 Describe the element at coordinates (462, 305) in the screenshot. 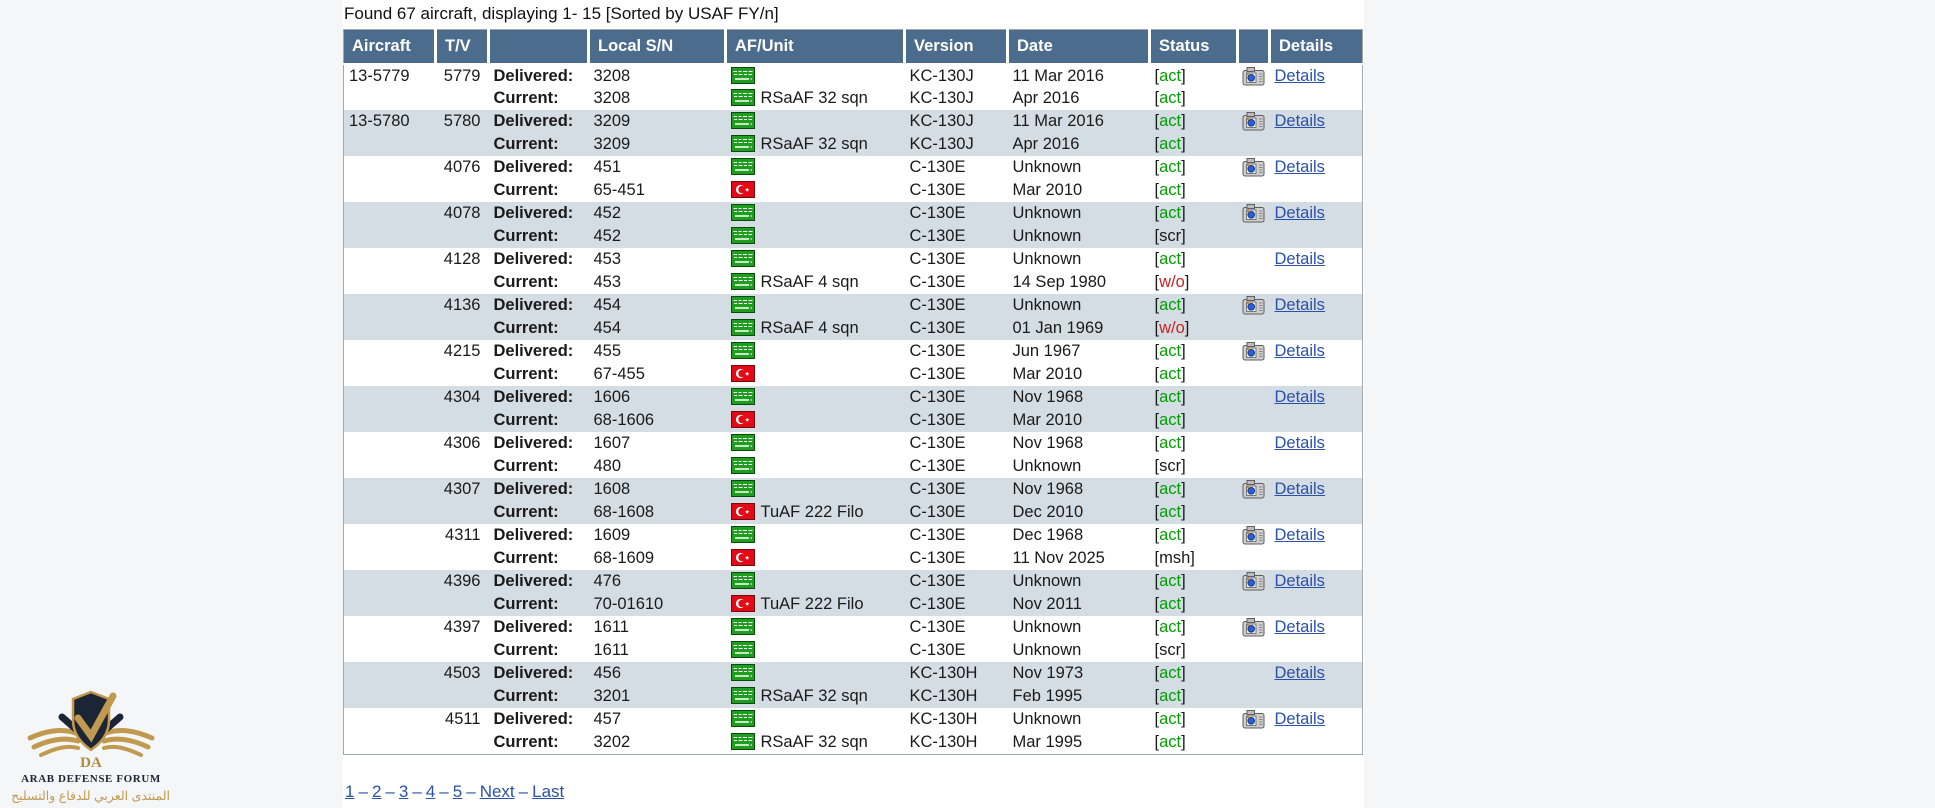

I see `tv-cell: 4136` at that location.